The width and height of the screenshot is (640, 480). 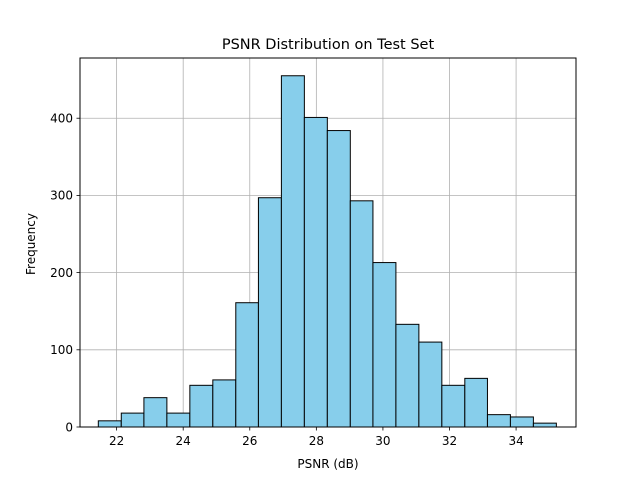 I want to click on y-axis-label: Frequency, so click(x=31, y=244).